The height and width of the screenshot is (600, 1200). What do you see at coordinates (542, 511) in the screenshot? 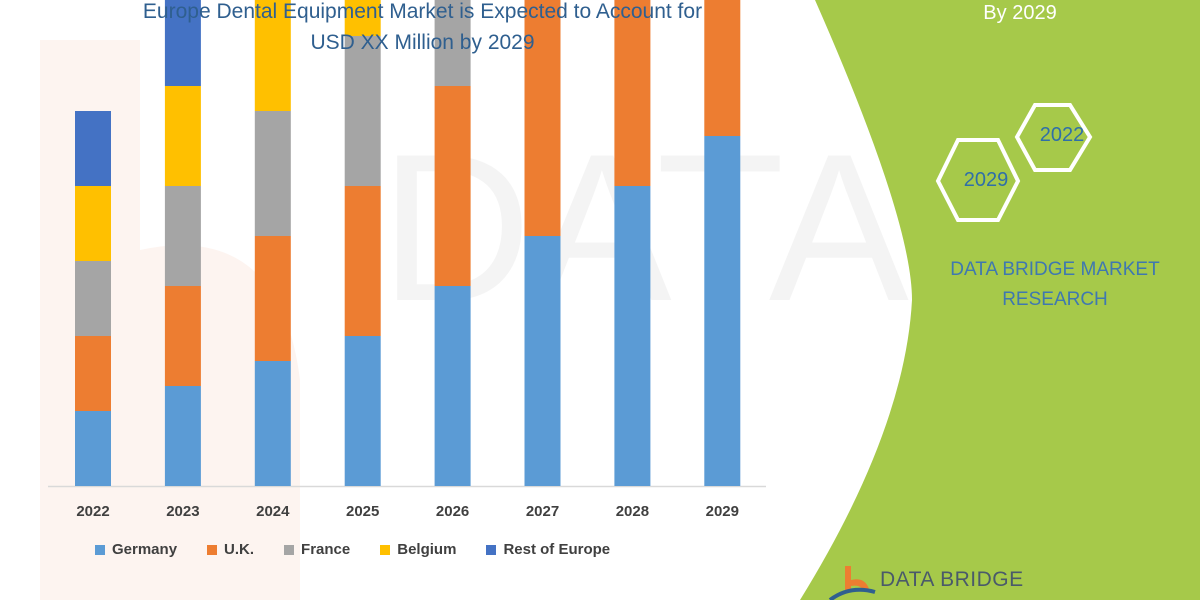
I see `x-tick-label-2027: 2027` at bounding box center [542, 511].